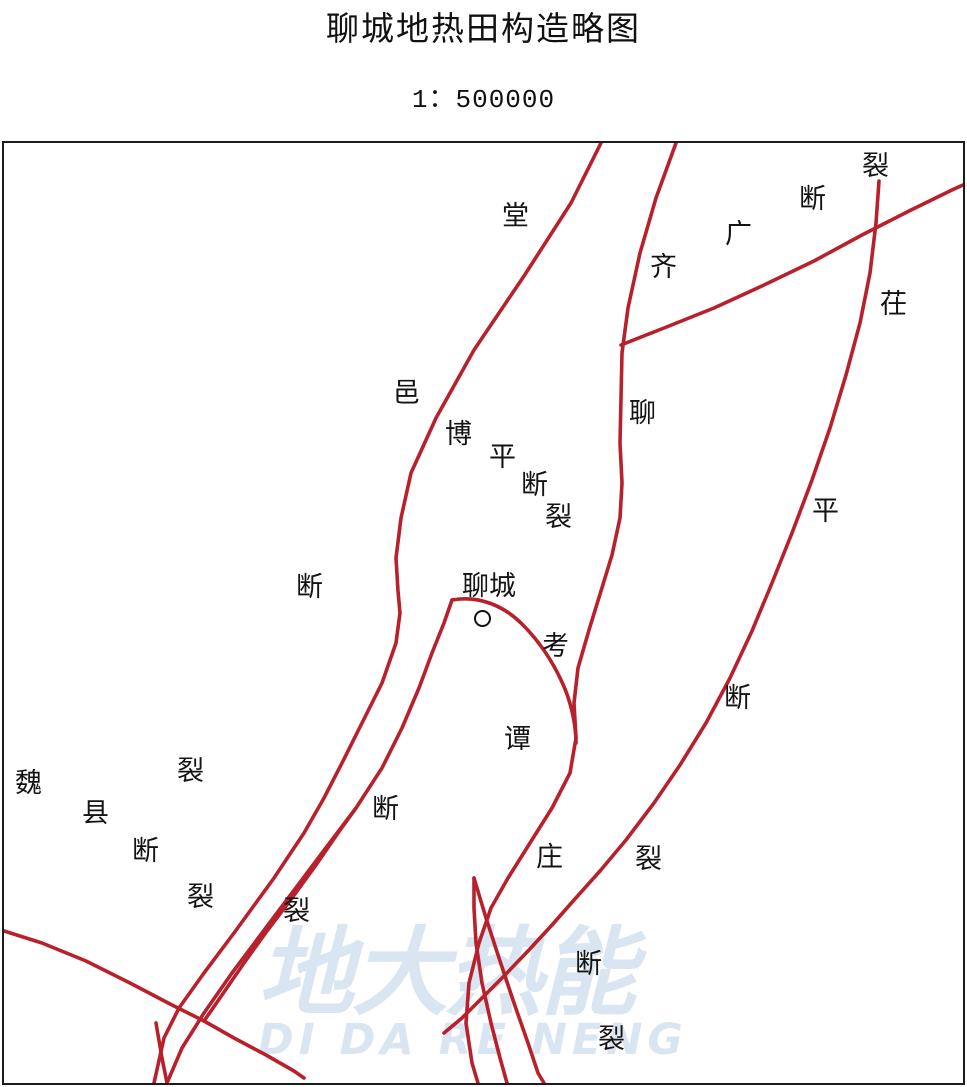  I want to click on fault-label-lk-duan: 断, so click(588, 964).